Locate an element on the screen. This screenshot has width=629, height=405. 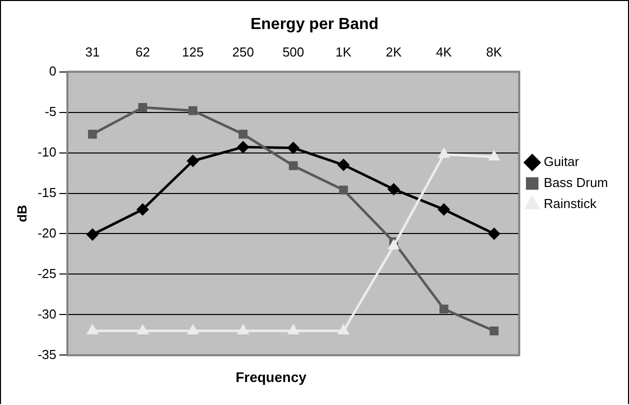
legend-label: Guitar is located at coordinates (562, 162).